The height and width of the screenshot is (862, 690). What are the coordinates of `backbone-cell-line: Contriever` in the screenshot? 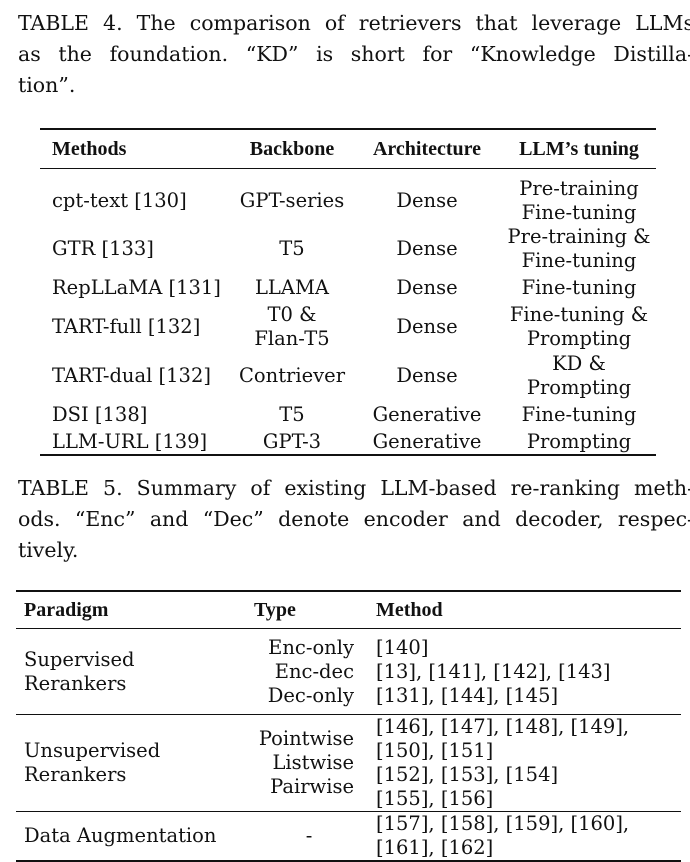 It's located at (292, 375).